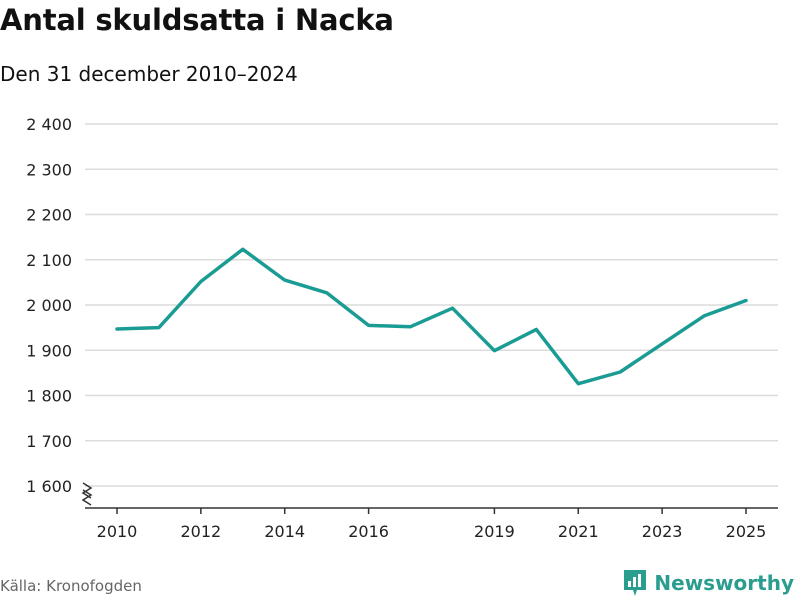 Image resolution: width=800 pixels, height=600 pixels. What do you see at coordinates (71, 586) in the screenshot?
I see `source-note: Källa: Kronofogden` at bounding box center [71, 586].